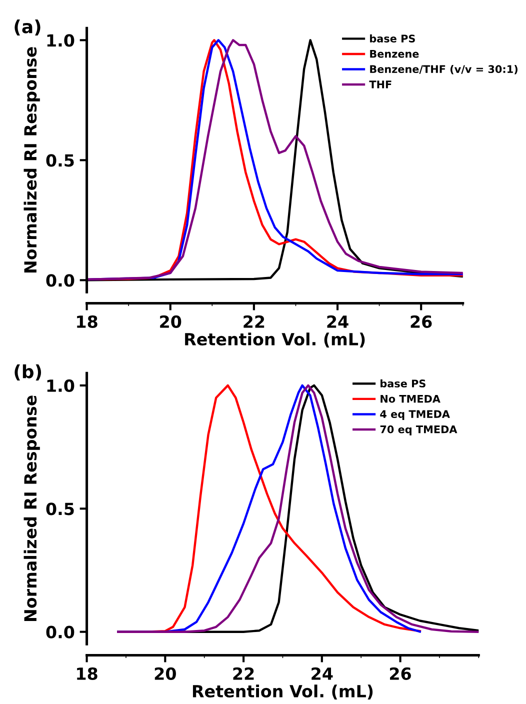 This screenshot has width=526, height=704. Describe the element at coordinates (380, 84) in the screenshot. I see `legend-label: THF` at that location.